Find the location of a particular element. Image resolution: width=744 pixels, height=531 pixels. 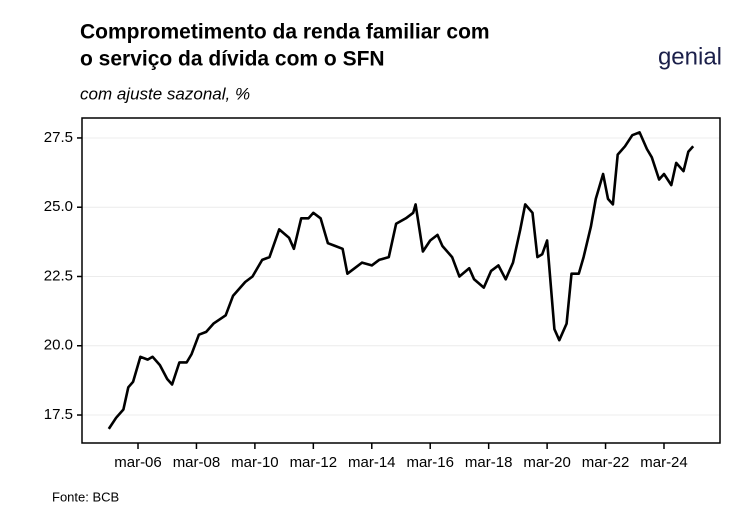

y-tick-label: 25.0 is located at coordinates (58, 206).